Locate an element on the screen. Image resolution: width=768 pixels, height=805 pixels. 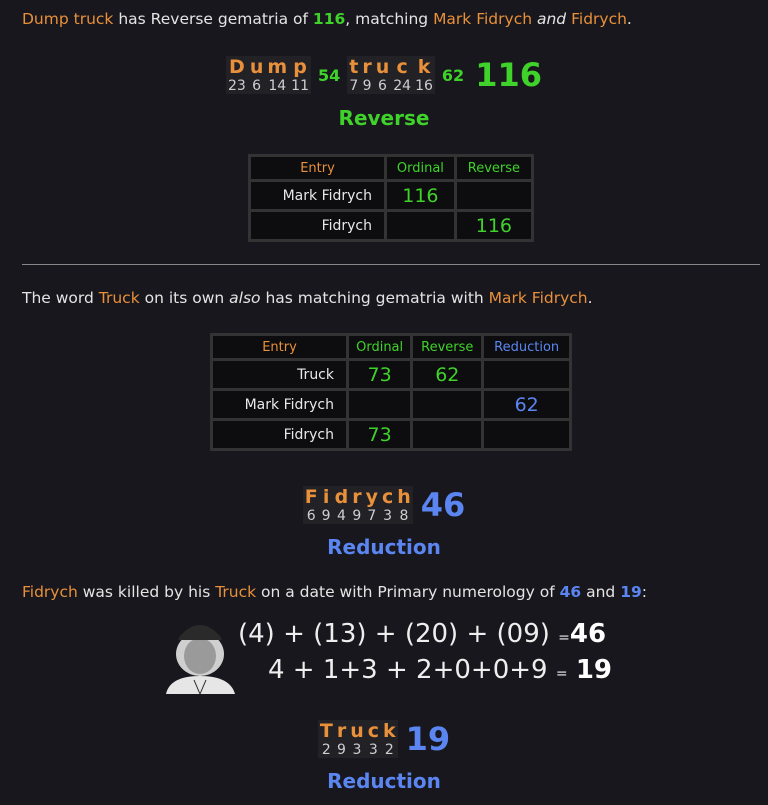
equals: = is located at coordinates (561, 674).